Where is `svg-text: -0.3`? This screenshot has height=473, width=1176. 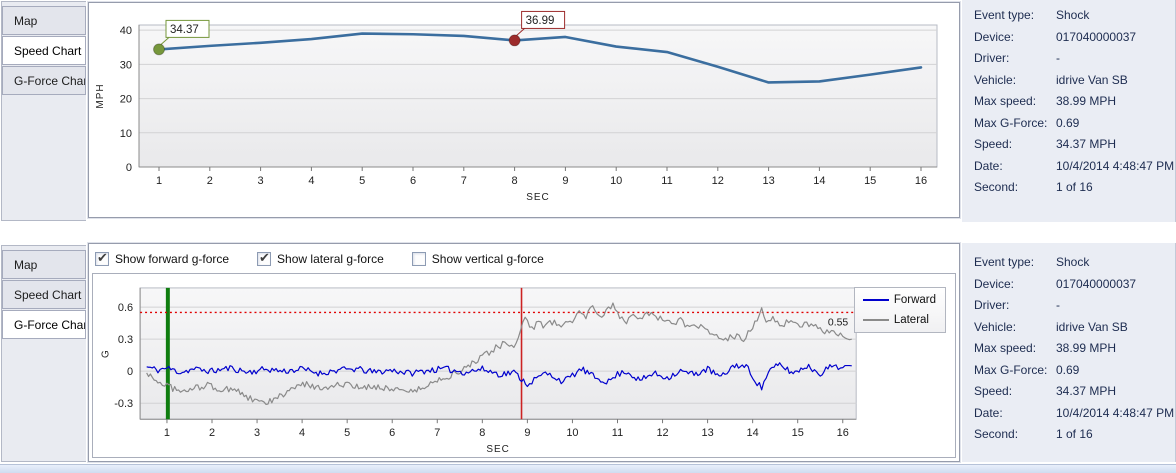 svg-text: -0.3 is located at coordinates (123, 404).